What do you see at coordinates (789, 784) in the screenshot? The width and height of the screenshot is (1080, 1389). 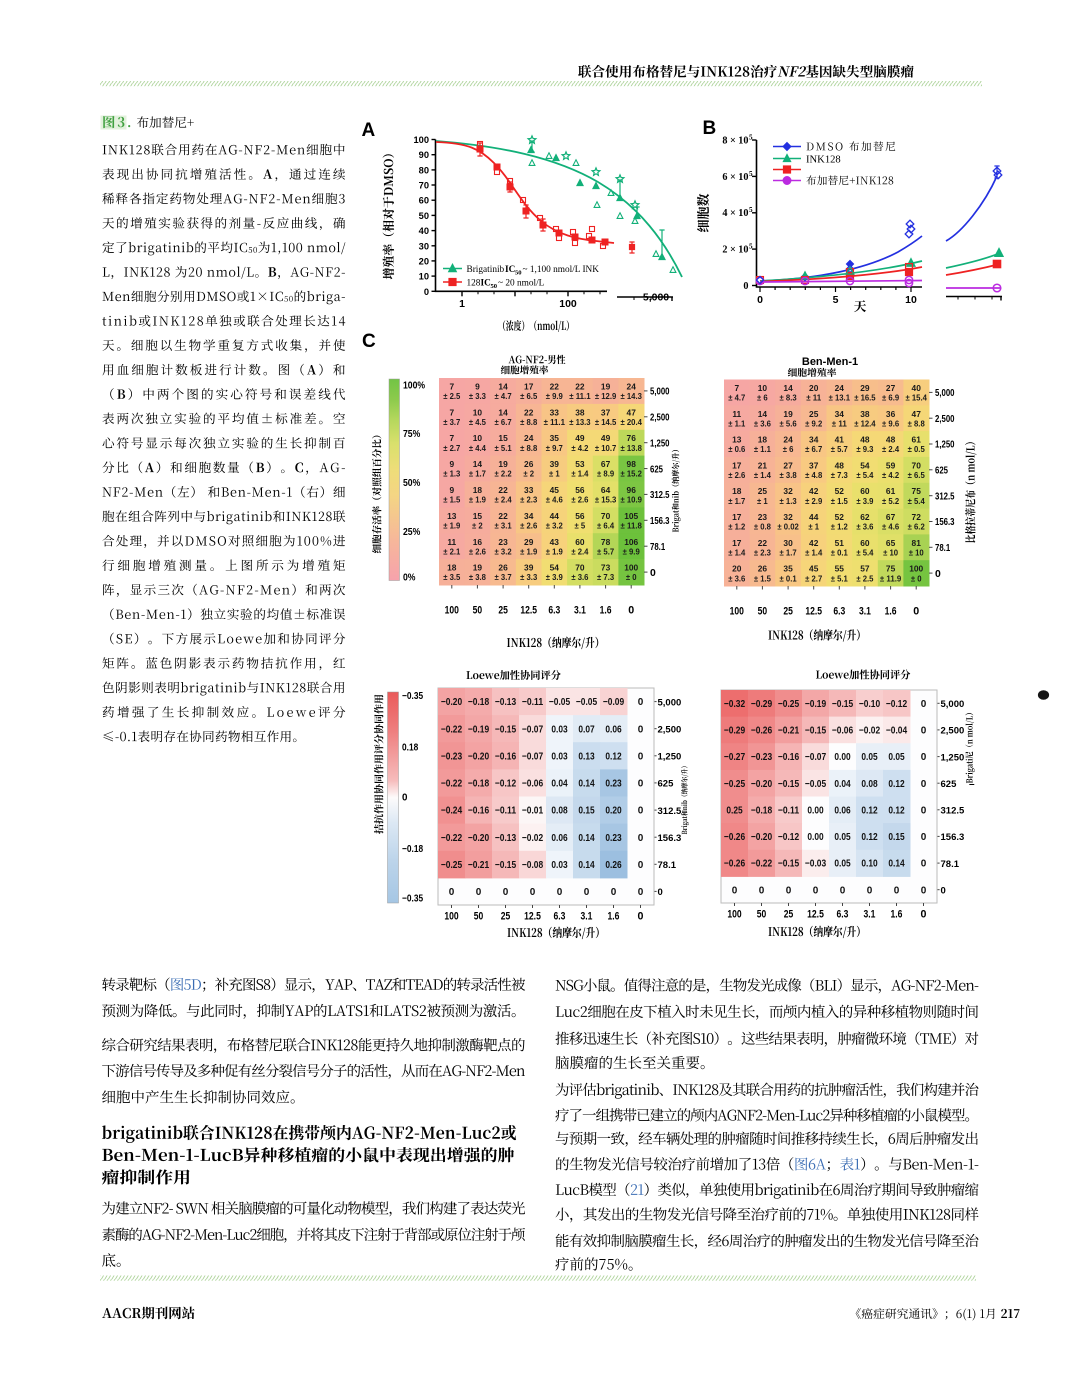 I see `svg-text: −0.15` at bounding box center [789, 784].